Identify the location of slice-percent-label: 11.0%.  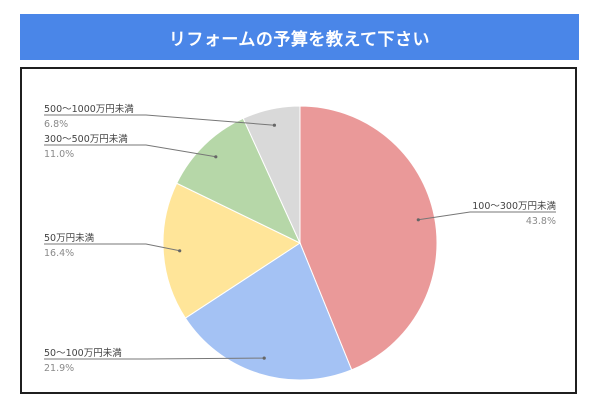
(59, 154).